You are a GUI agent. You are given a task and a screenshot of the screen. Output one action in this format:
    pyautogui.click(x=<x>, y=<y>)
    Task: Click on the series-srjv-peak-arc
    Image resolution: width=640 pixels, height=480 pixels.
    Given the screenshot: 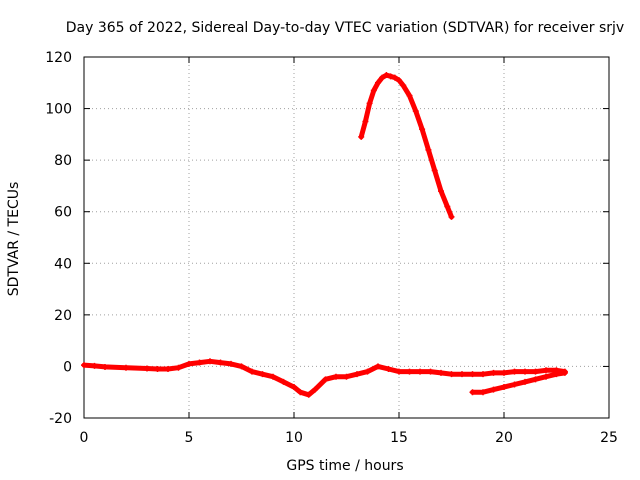 What is the action you would take?
    pyautogui.click(x=406, y=146)
    